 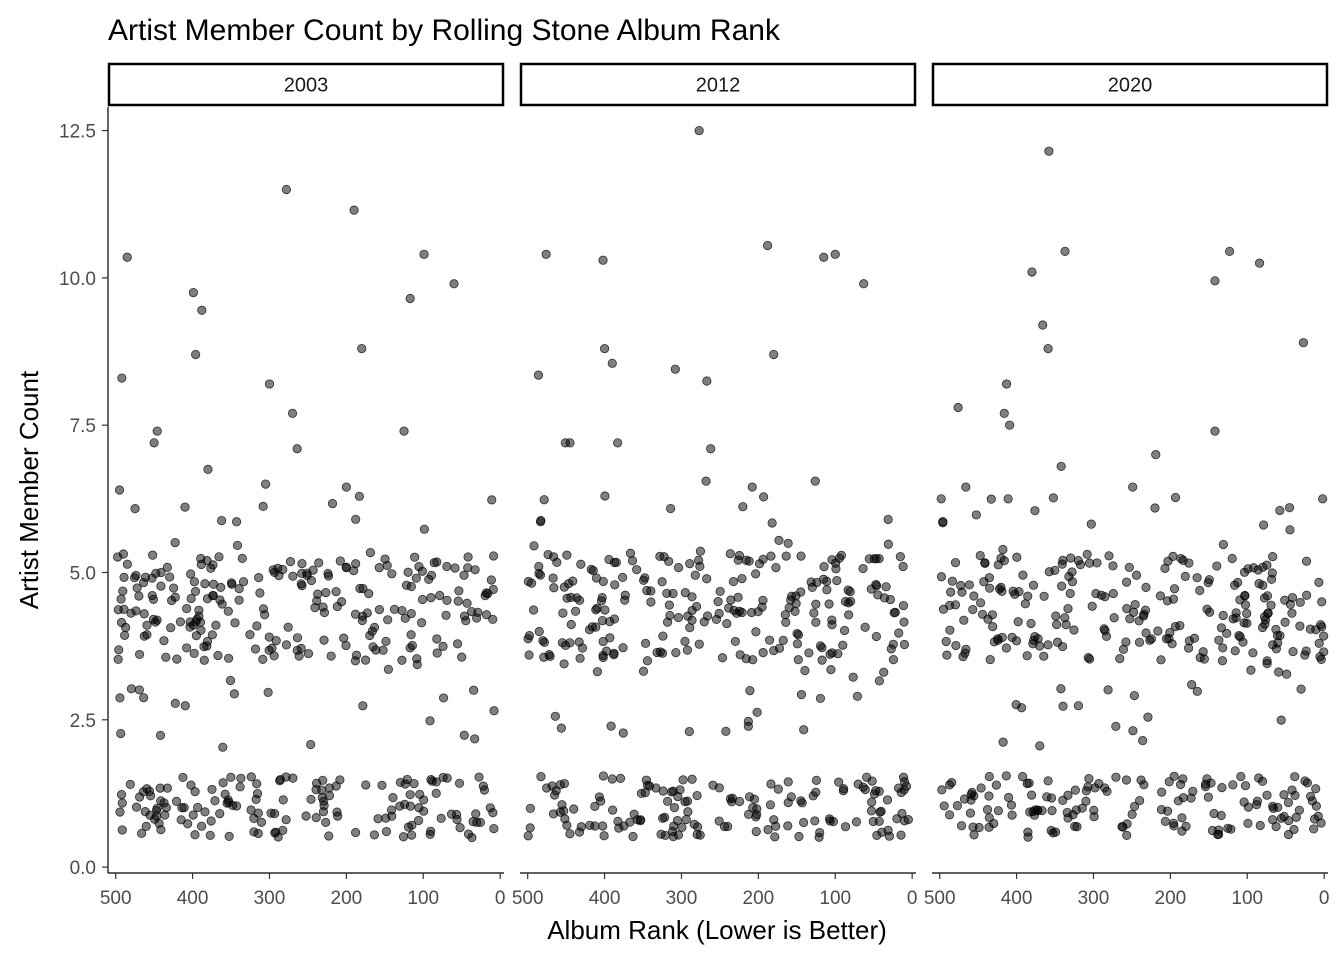 I want to click on x-tick-label: 200, so click(x=347, y=898).